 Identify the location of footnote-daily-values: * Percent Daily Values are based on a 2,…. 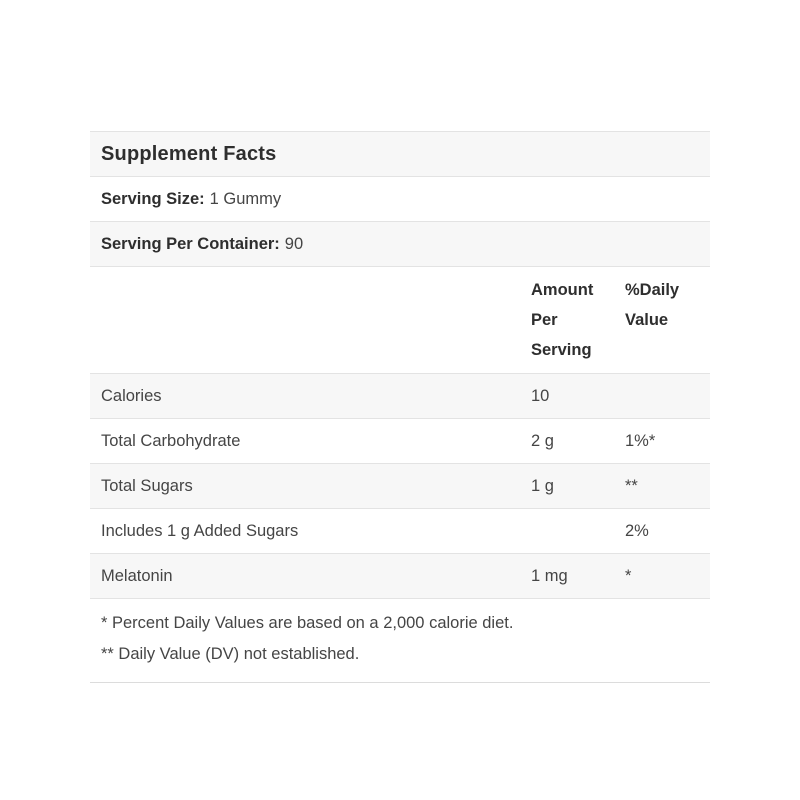
(307, 623).